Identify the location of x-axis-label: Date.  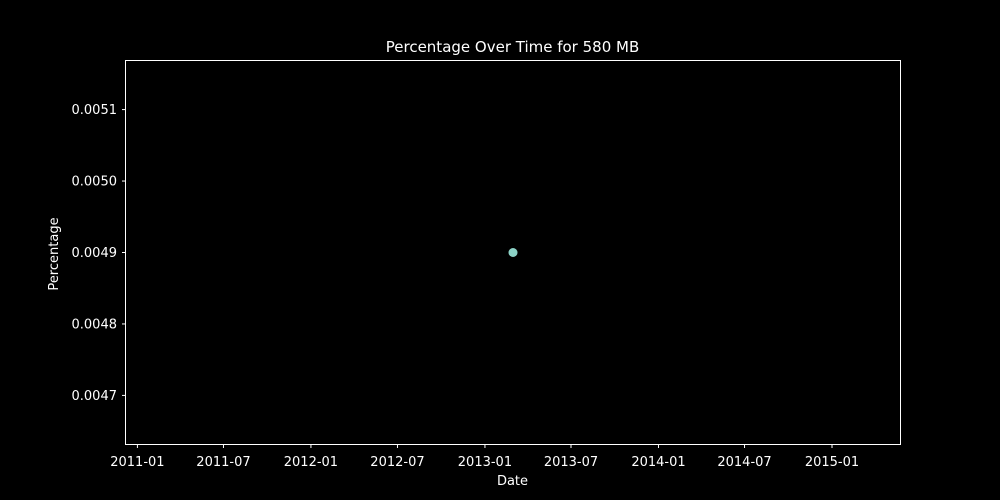
(512, 481).